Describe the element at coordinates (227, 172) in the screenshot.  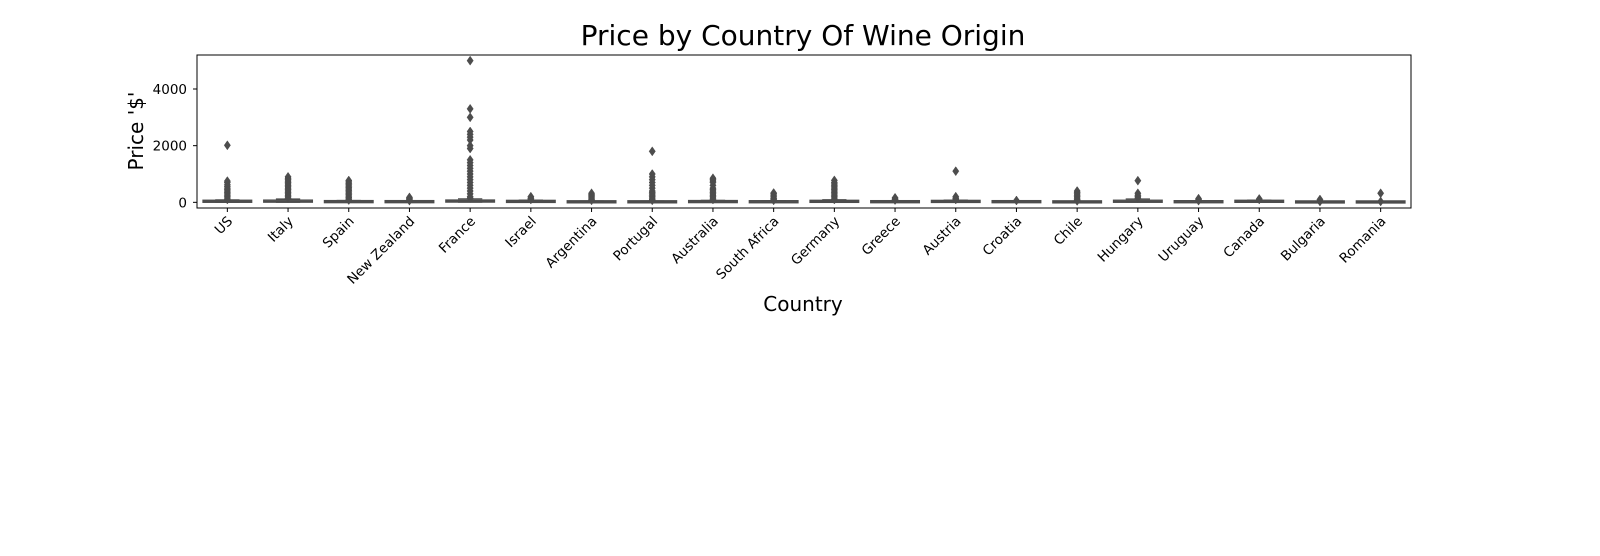
I see `box-us` at that location.